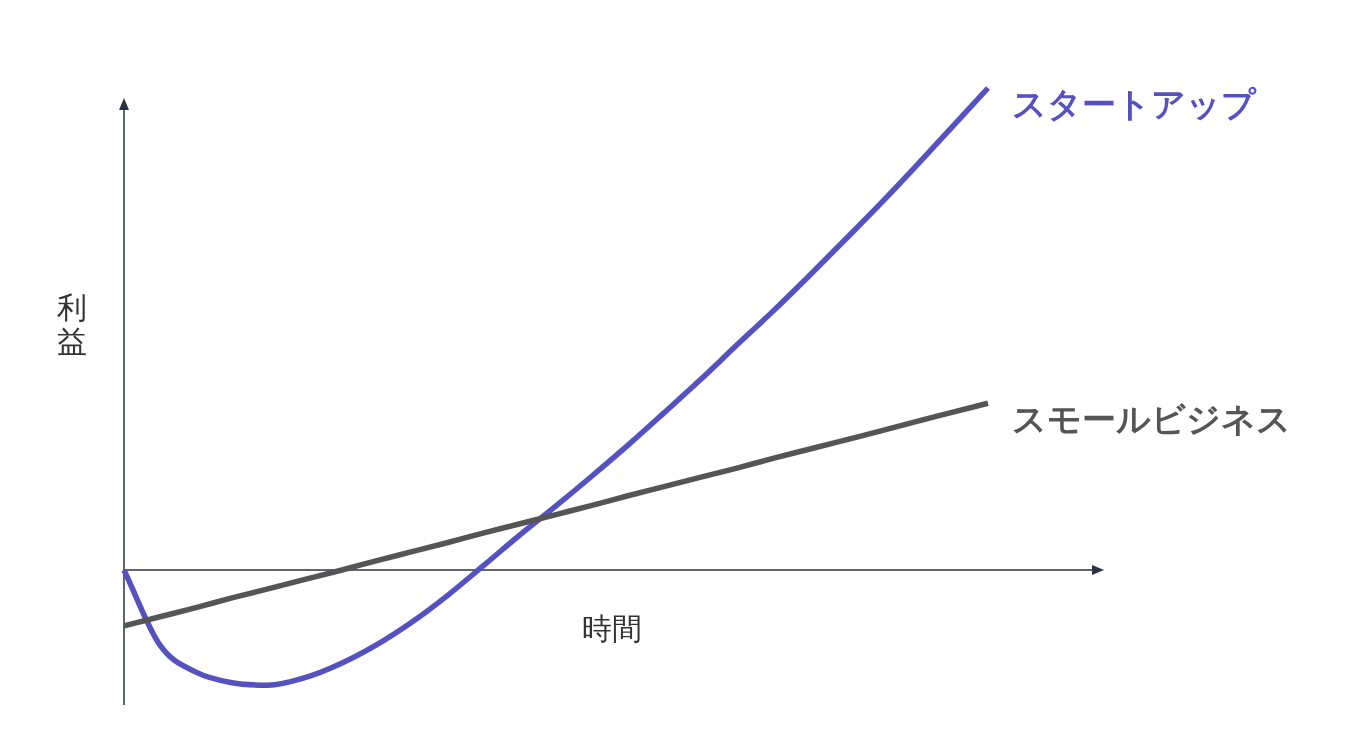  What do you see at coordinates (72, 324) in the screenshot?
I see `y-axis-title: 利益` at bounding box center [72, 324].